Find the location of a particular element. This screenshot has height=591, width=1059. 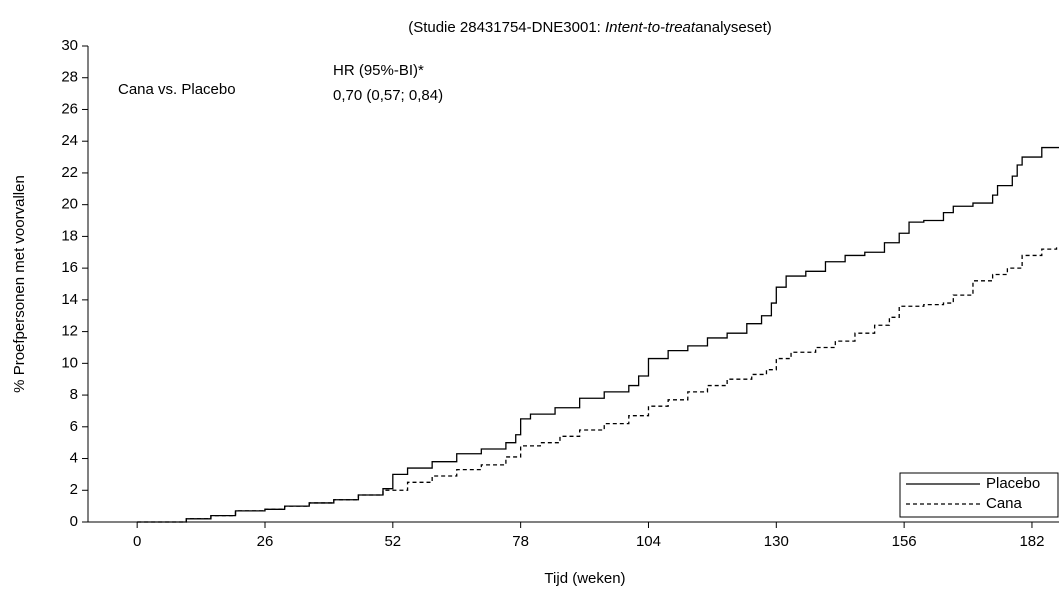

y-tick-label: 18 is located at coordinates (69, 235).